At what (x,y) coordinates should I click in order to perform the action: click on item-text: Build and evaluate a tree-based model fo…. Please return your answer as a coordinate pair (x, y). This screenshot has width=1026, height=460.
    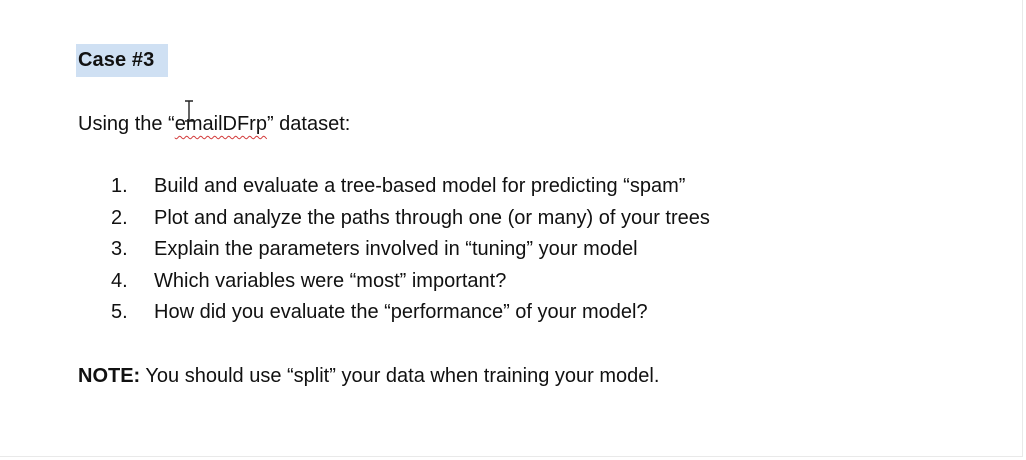
    Looking at the image, I should click on (420, 186).